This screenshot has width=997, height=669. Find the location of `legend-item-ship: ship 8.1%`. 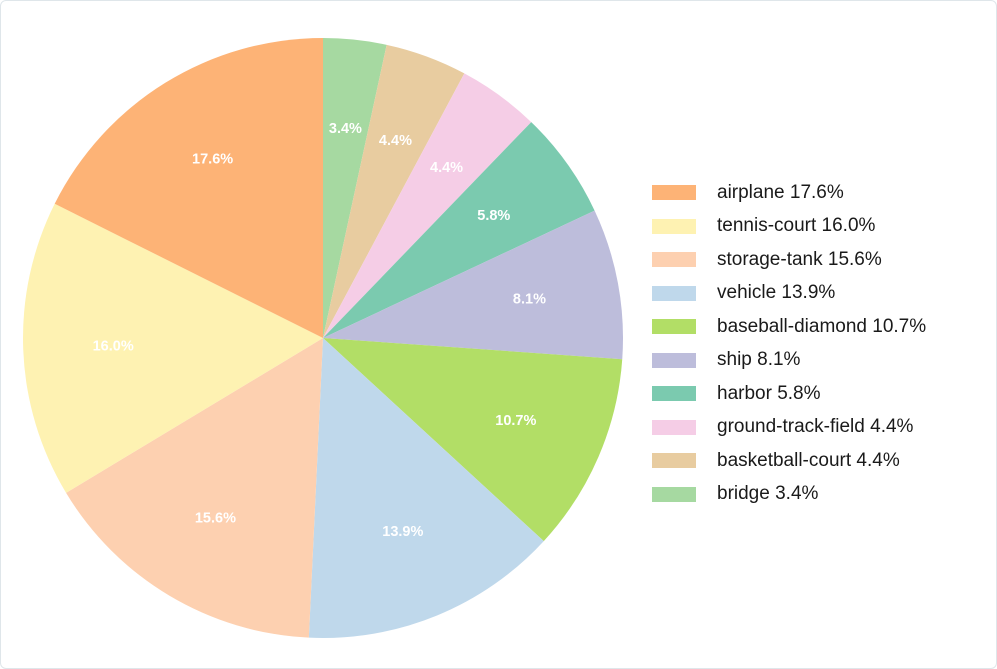

legend-item-ship: ship 8.1% is located at coordinates (789, 361).